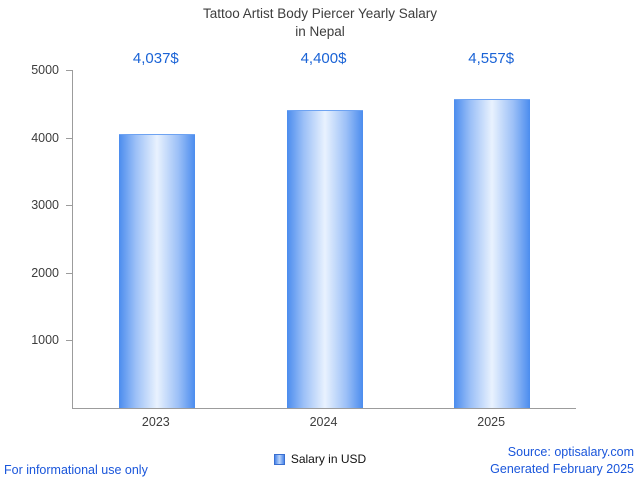  What do you see at coordinates (324, 258) in the screenshot?
I see `bar-2024` at bounding box center [324, 258].